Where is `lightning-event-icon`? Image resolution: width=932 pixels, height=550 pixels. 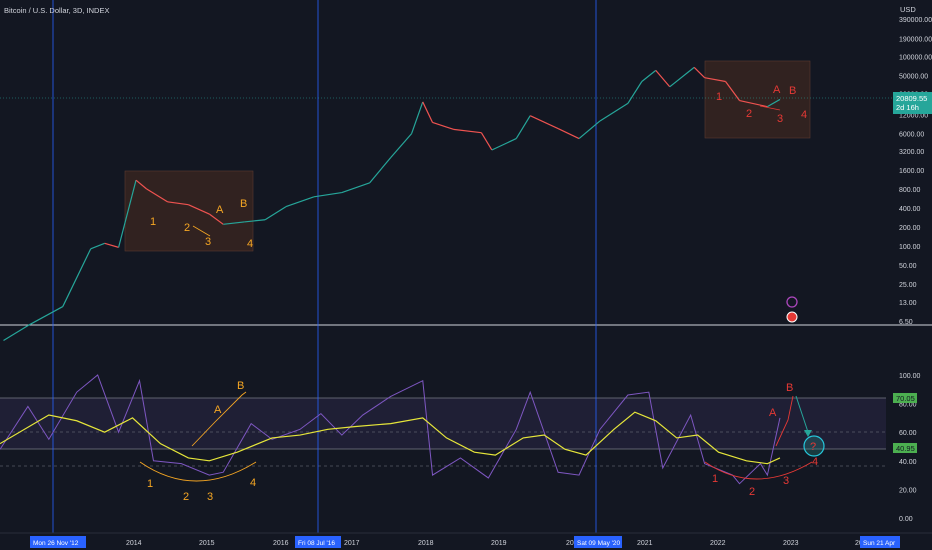
lightning-event-icon is located at coordinates (792, 302).